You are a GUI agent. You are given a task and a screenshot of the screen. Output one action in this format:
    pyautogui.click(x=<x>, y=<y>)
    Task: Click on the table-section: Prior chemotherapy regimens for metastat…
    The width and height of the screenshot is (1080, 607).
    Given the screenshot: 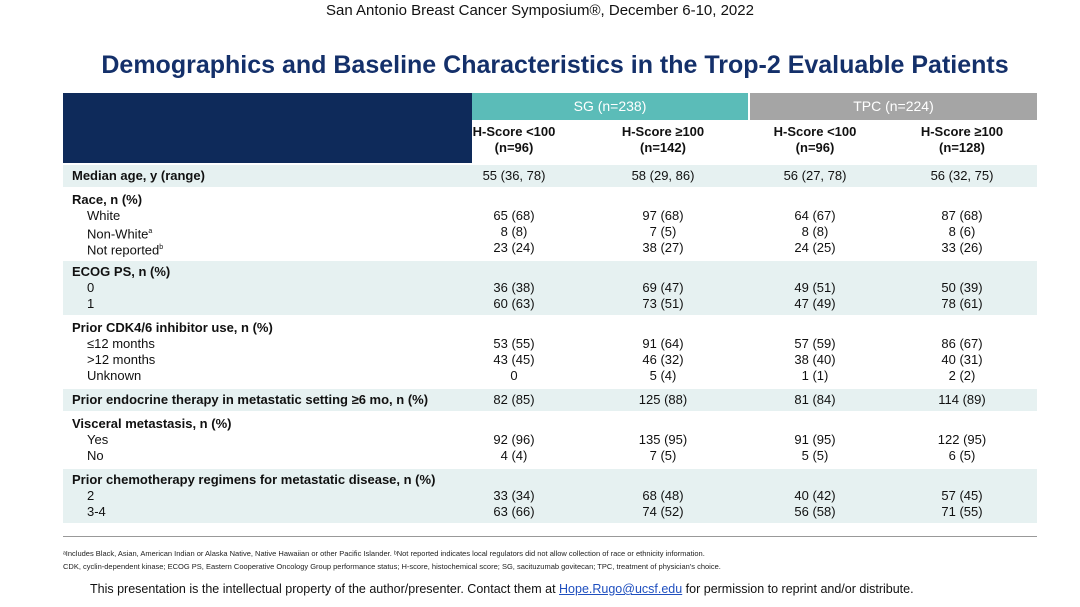 What is the action you would take?
    pyautogui.click(x=550, y=496)
    